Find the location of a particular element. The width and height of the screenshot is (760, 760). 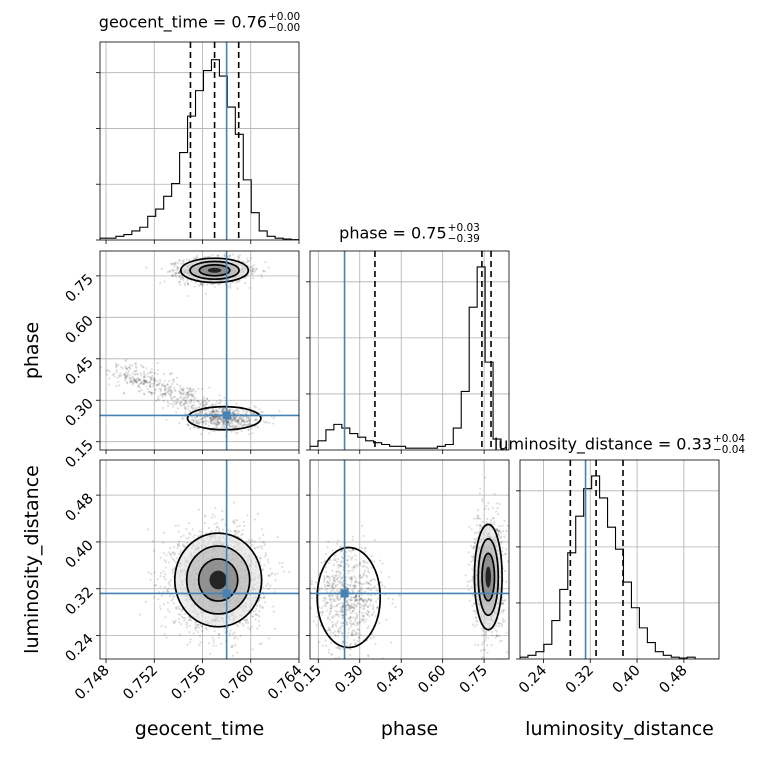

histogram-luminosity_distance is located at coordinates (619, 567).